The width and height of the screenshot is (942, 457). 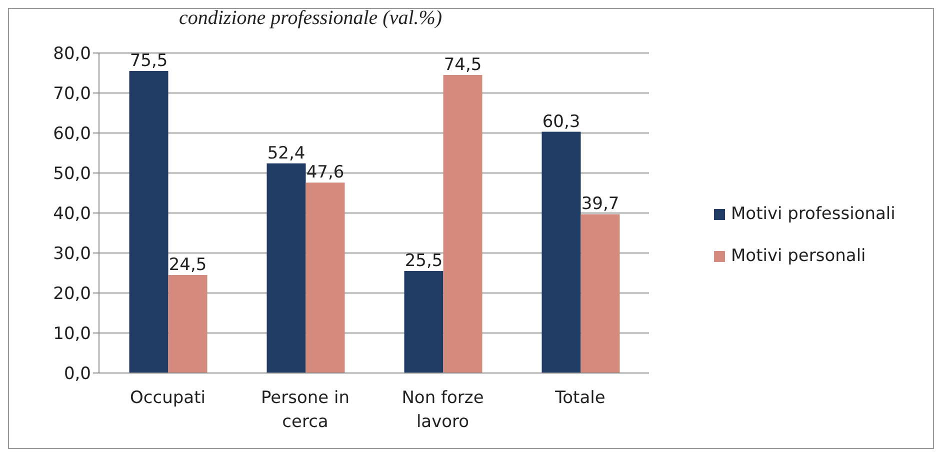 What do you see at coordinates (561, 122) in the screenshot?
I see `data-label: 60,3` at bounding box center [561, 122].